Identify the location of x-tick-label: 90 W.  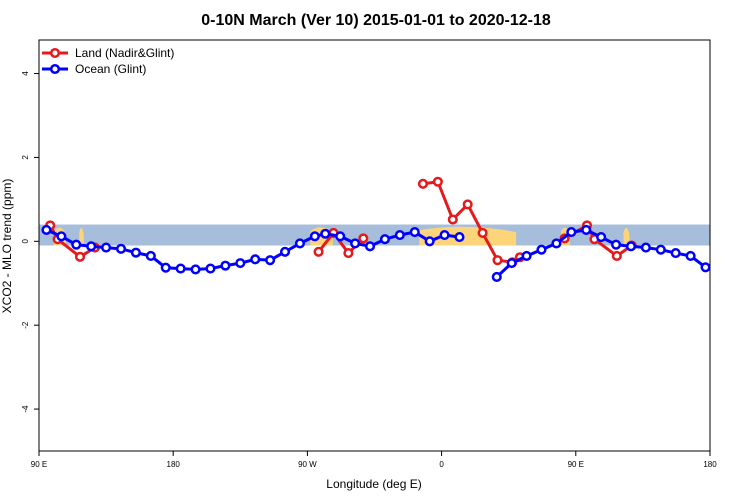
(307, 464).